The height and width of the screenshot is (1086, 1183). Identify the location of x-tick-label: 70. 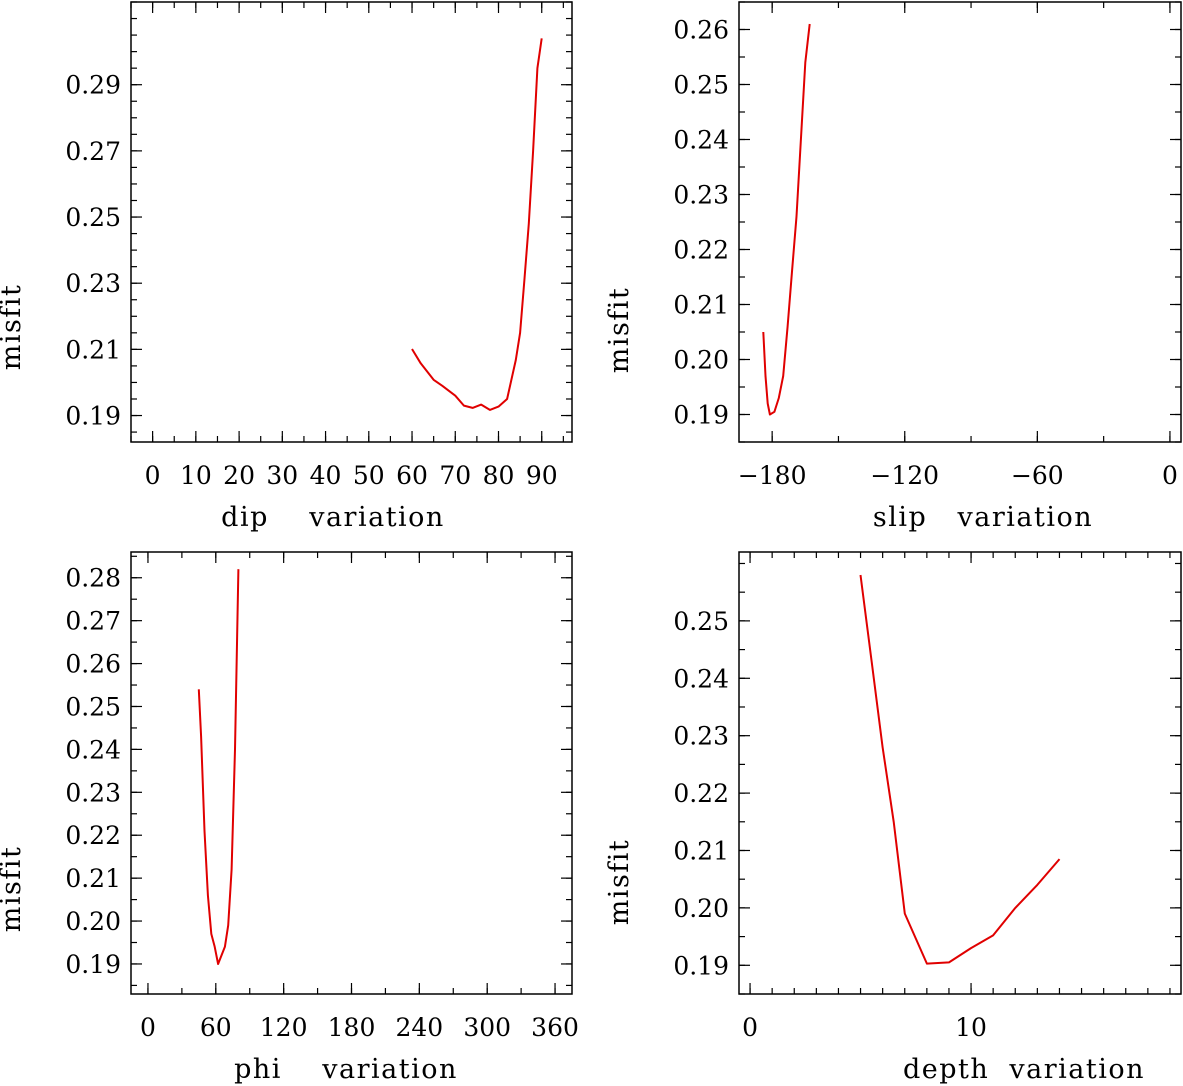
(455, 475).